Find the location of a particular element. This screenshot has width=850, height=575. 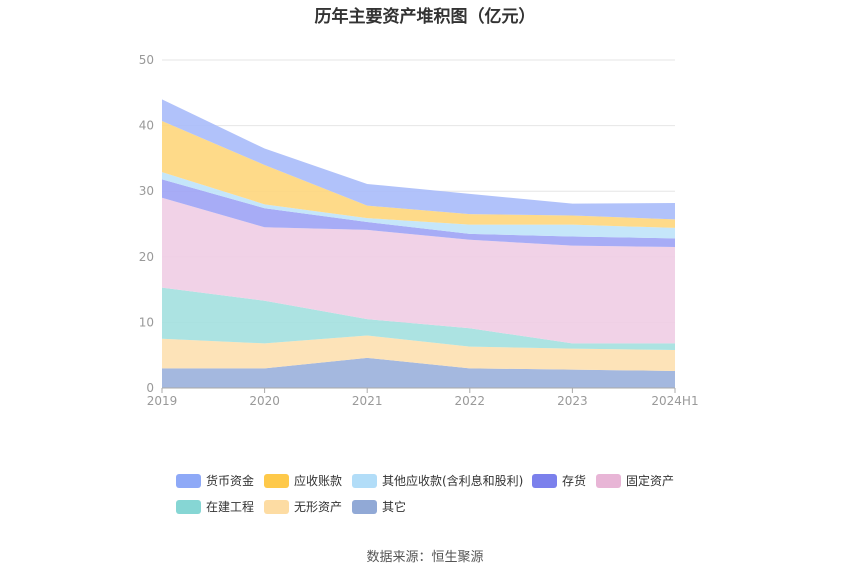

legend-label: 固定资产 is located at coordinates (650, 481).